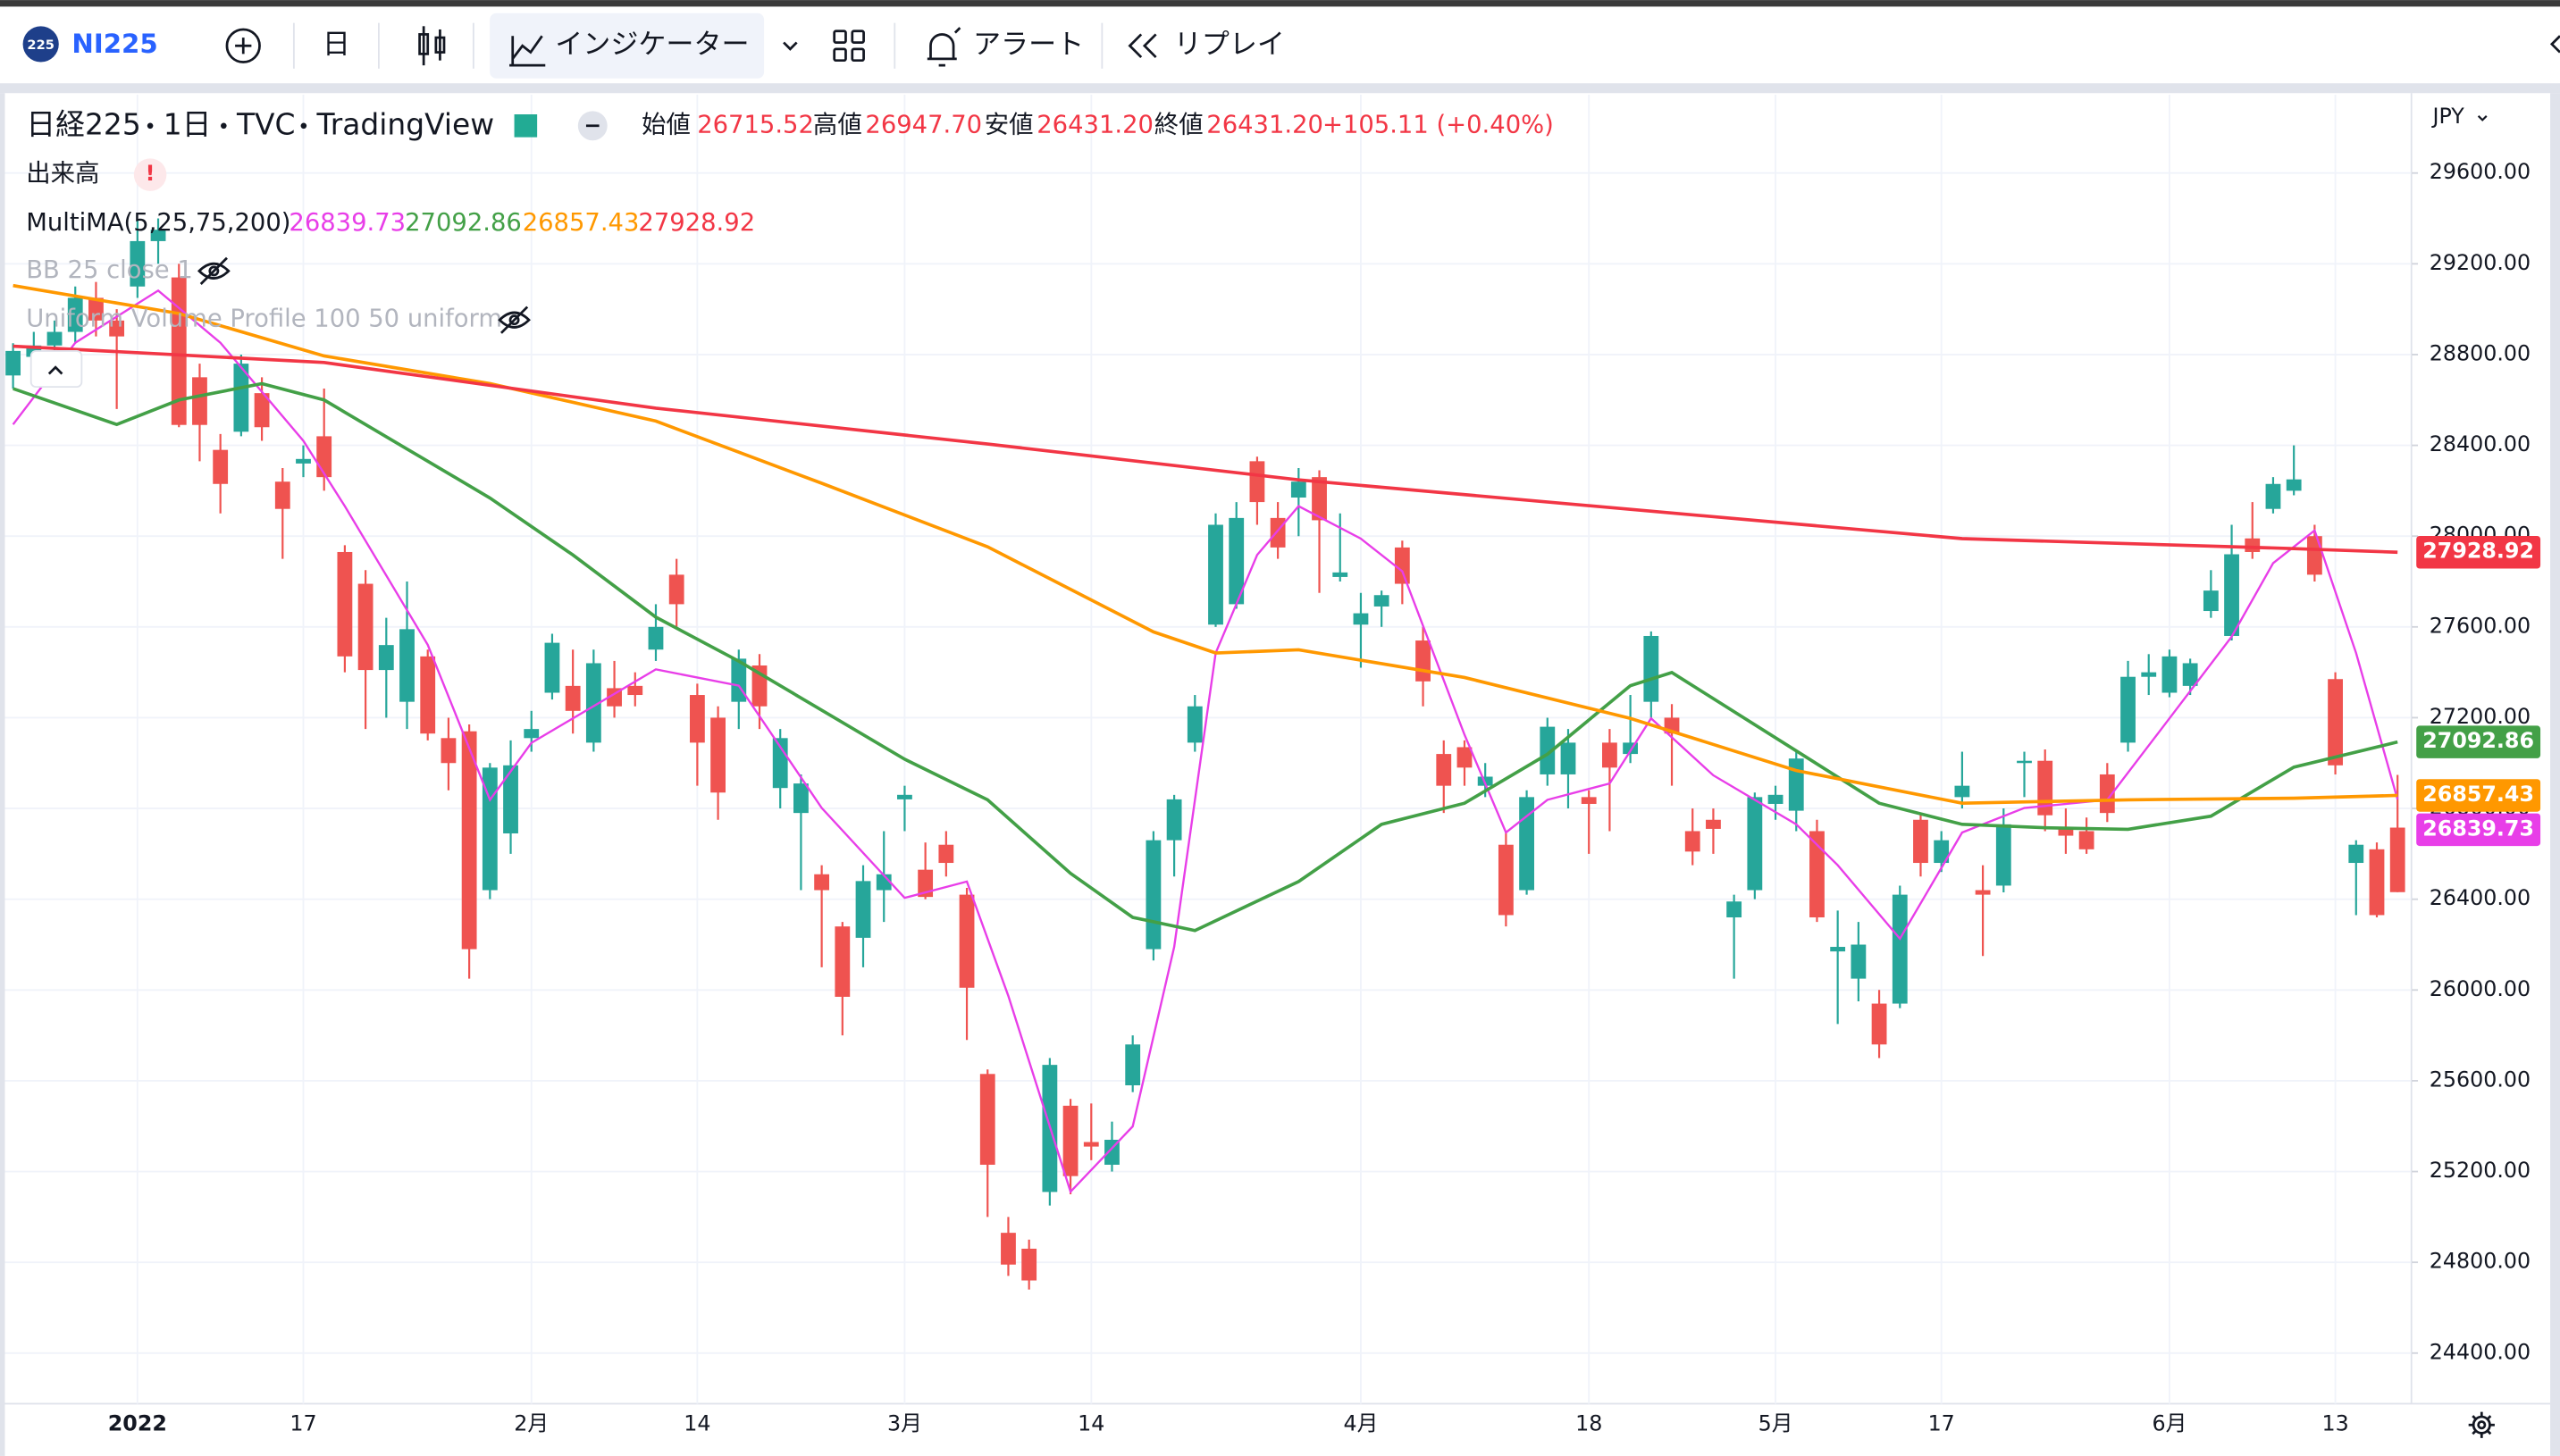 This screenshot has width=2560, height=1456. Describe the element at coordinates (526, 125) in the screenshot. I see `market-status` at that location.